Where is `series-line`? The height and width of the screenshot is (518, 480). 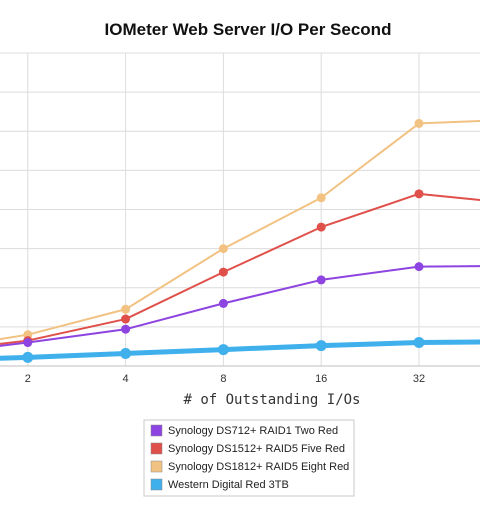
series-line is located at coordinates (240, 350).